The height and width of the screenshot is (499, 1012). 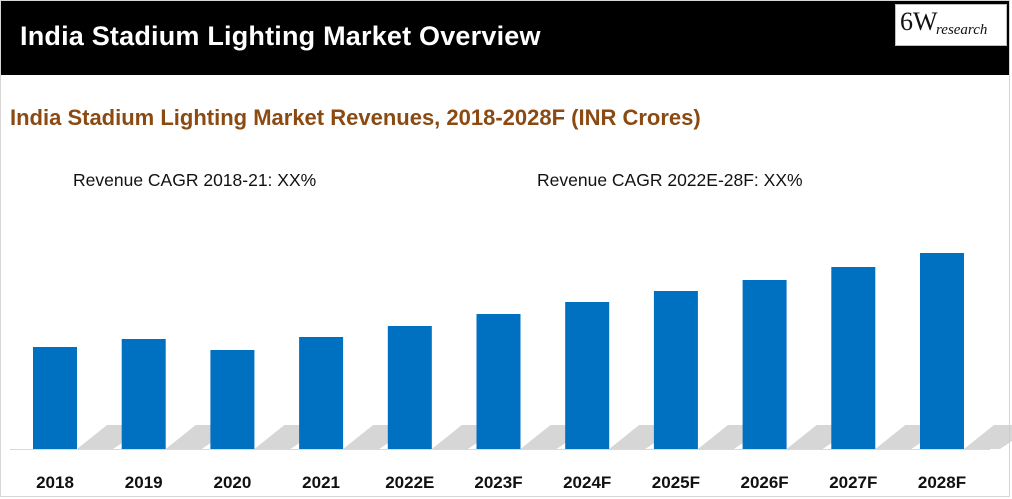 What do you see at coordinates (853, 482) in the screenshot?
I see `x-tick-label-2027f: 2027F` at bounding box center [853, 482].